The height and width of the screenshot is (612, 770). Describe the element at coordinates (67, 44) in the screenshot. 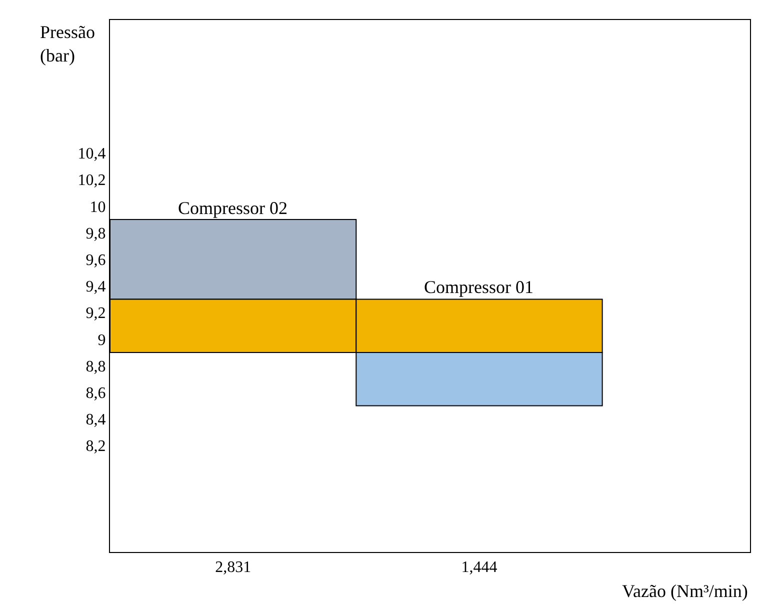

I see `y-axis-title: Pressão (bar)` at that location.